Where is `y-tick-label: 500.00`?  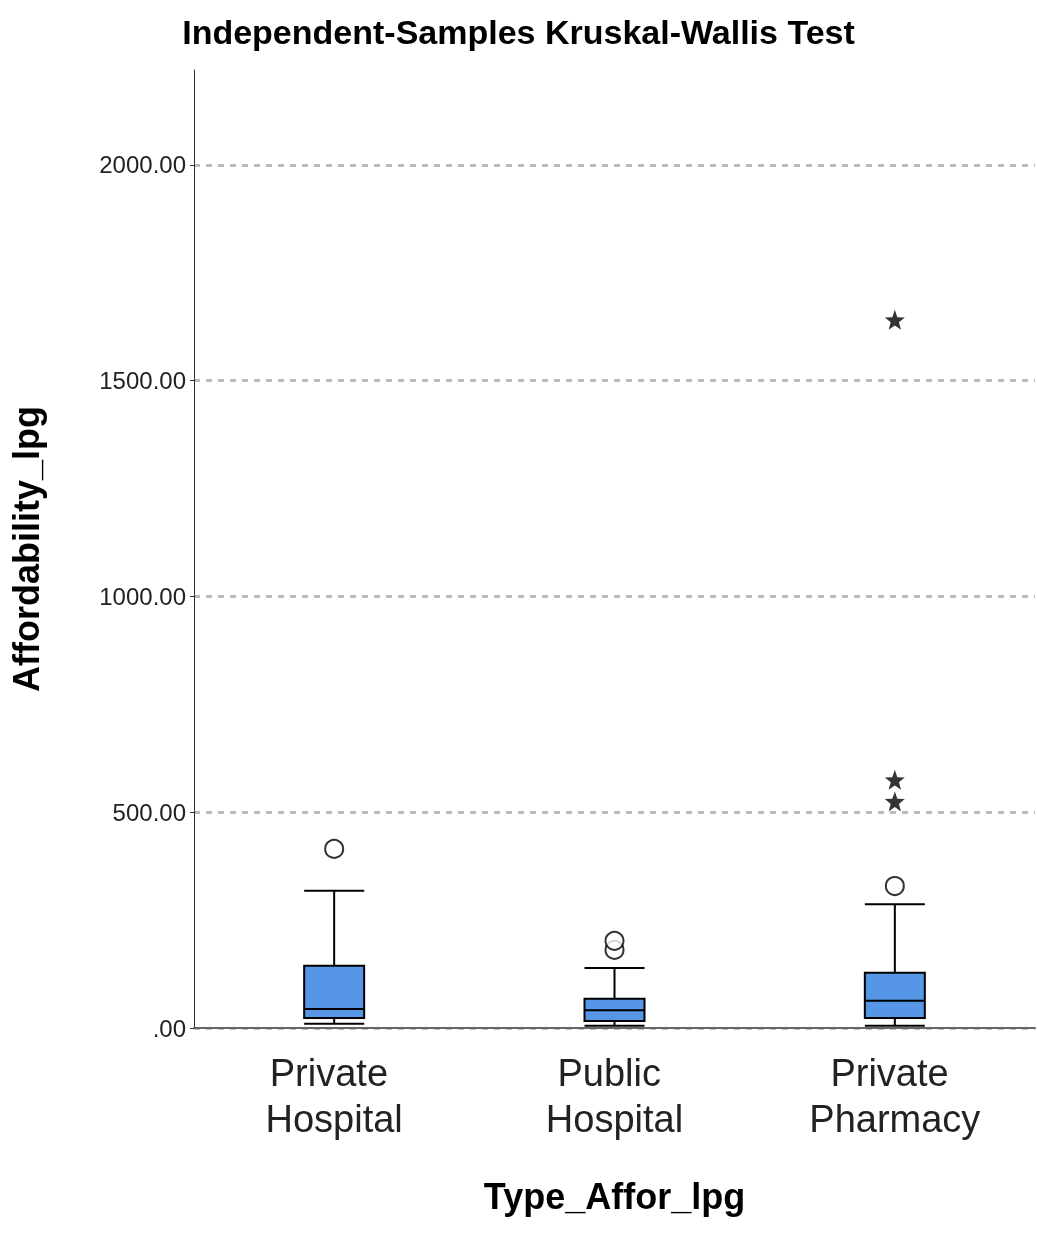
y-tick-label: 500.00 is located at coordinates (149, 812).